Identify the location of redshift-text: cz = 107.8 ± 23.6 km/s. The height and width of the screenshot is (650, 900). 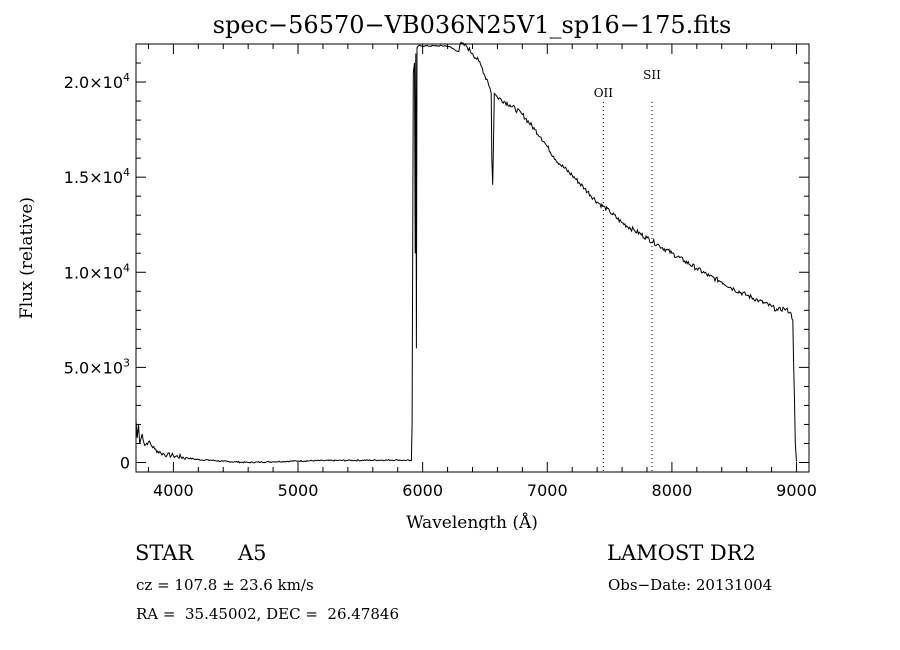
(225, 585).